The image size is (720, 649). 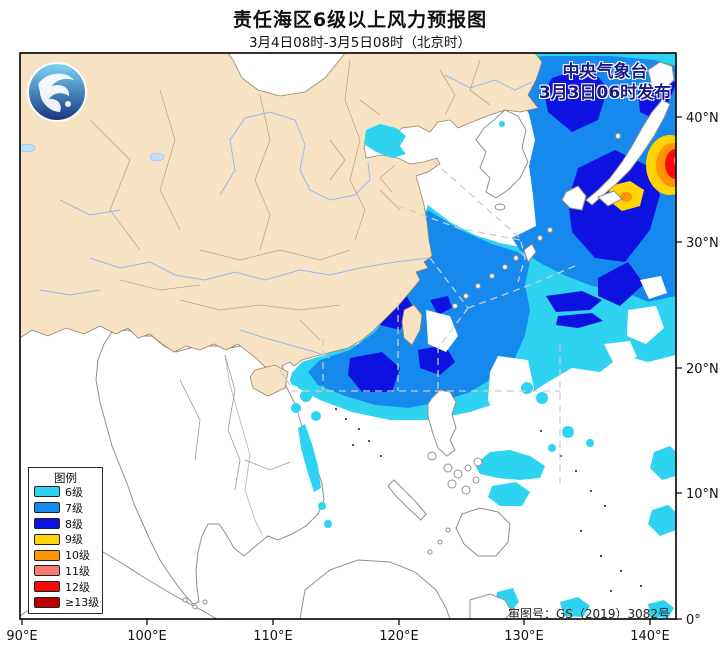 What do you see at coordinates (92, 152) in the screenshot?
I see `lakes` at bounding box center [92, 152].